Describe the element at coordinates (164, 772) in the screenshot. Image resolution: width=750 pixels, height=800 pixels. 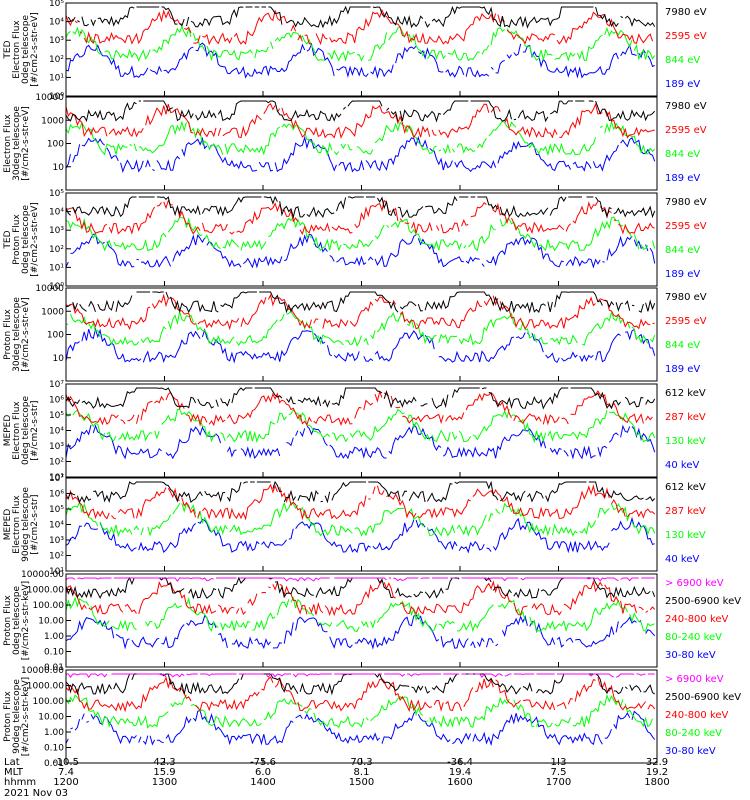
I see `orbit-tick-mlt: 15.9` at that location.